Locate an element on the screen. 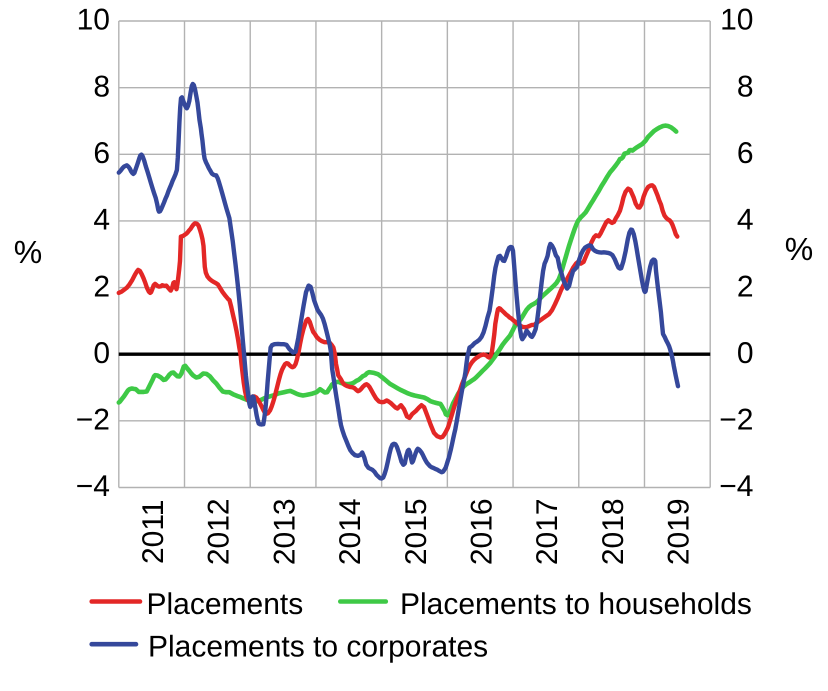  svg-text: 2016 is located at coordinates (482, 531).